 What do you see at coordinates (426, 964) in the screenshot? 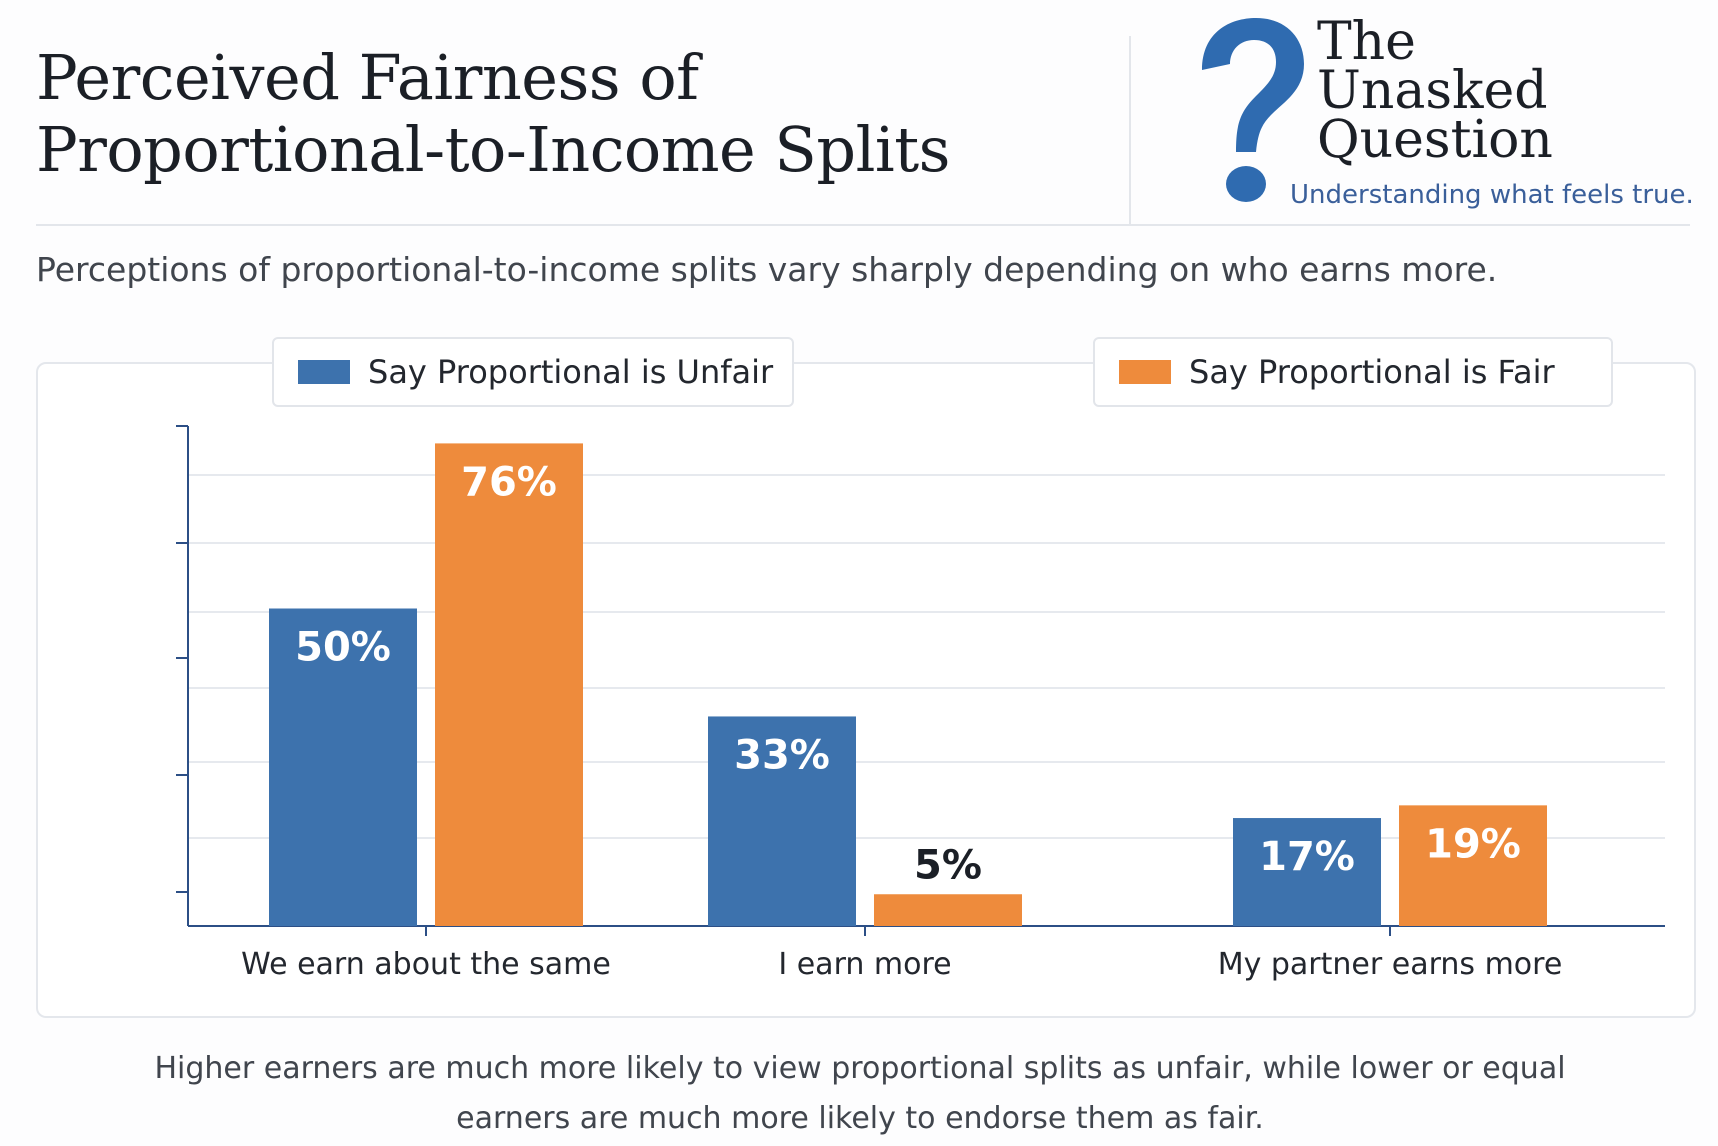
I see `x-tick-label-0: We earn about the same` at bounding box center [426, 964].